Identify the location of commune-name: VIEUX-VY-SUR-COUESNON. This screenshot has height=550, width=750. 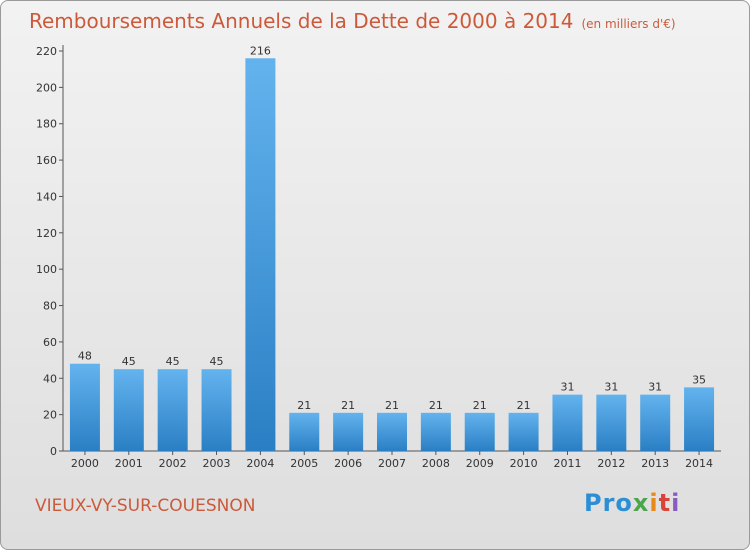
(145, 506).